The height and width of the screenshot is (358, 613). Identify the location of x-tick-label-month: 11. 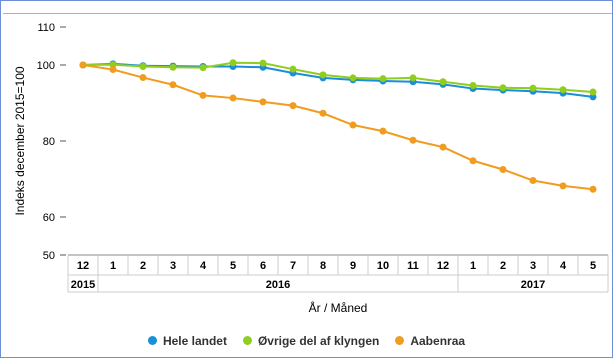
(413, 266).